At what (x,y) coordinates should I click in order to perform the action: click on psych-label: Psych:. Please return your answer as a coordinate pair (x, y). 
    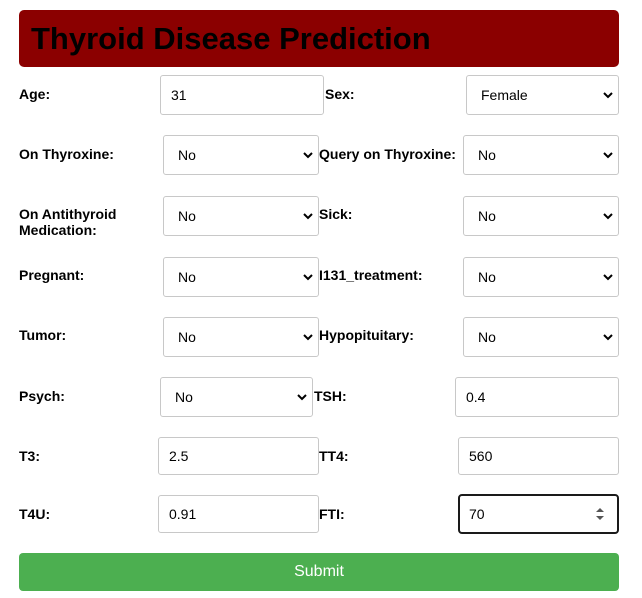
    Looking at the image, I should click on (42, 396).